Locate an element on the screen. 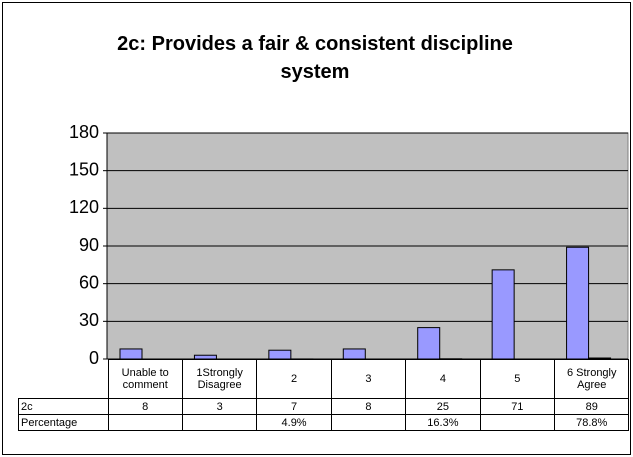  y-tick-label: 60 is located at coordinates (89, 282).